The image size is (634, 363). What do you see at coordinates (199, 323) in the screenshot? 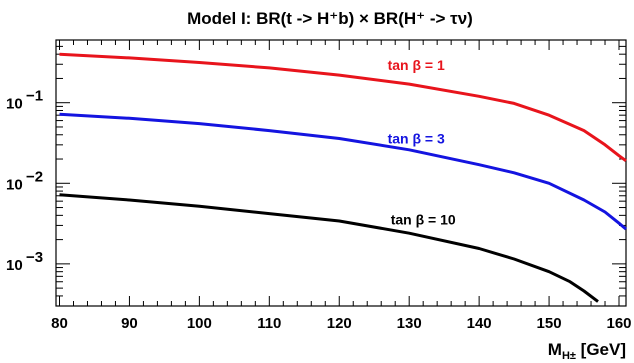
I see `x-tick-label: 100` at bounding box center [199, 323].